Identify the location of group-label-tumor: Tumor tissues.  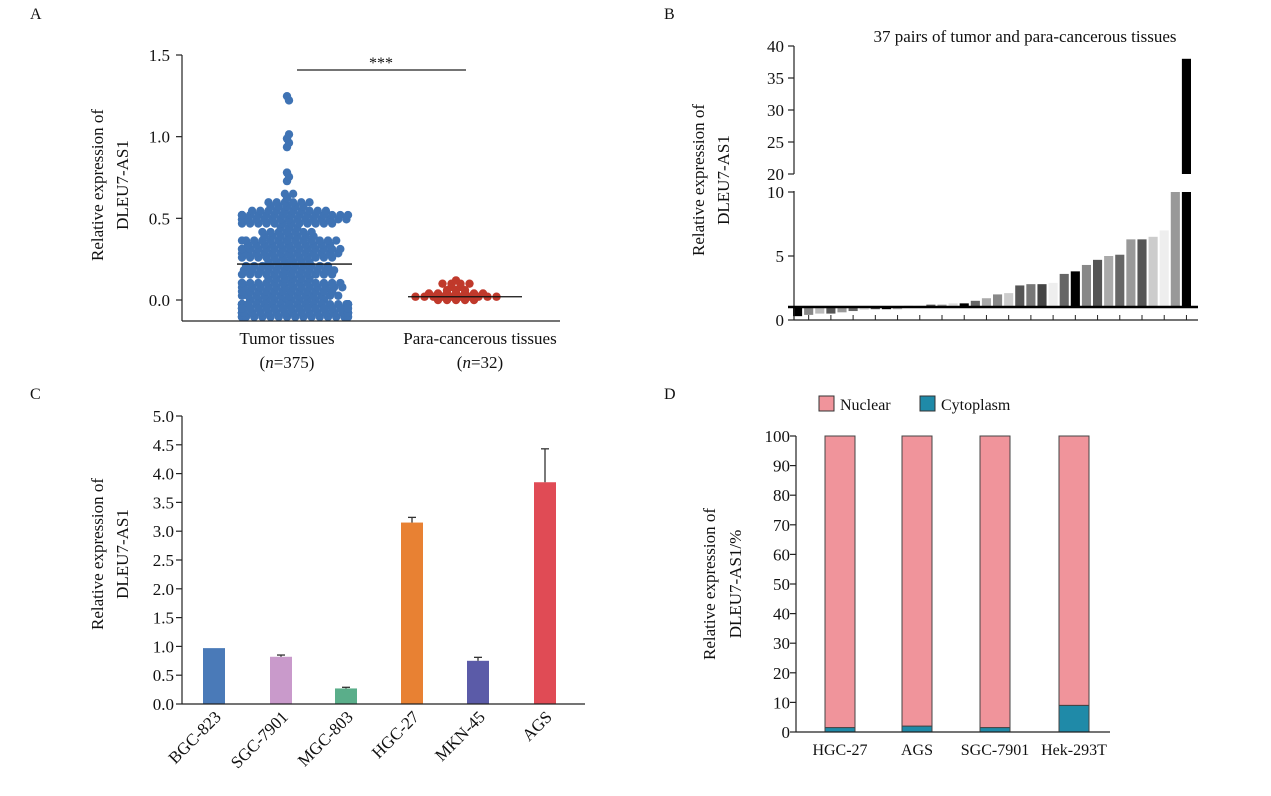
(286, 338).